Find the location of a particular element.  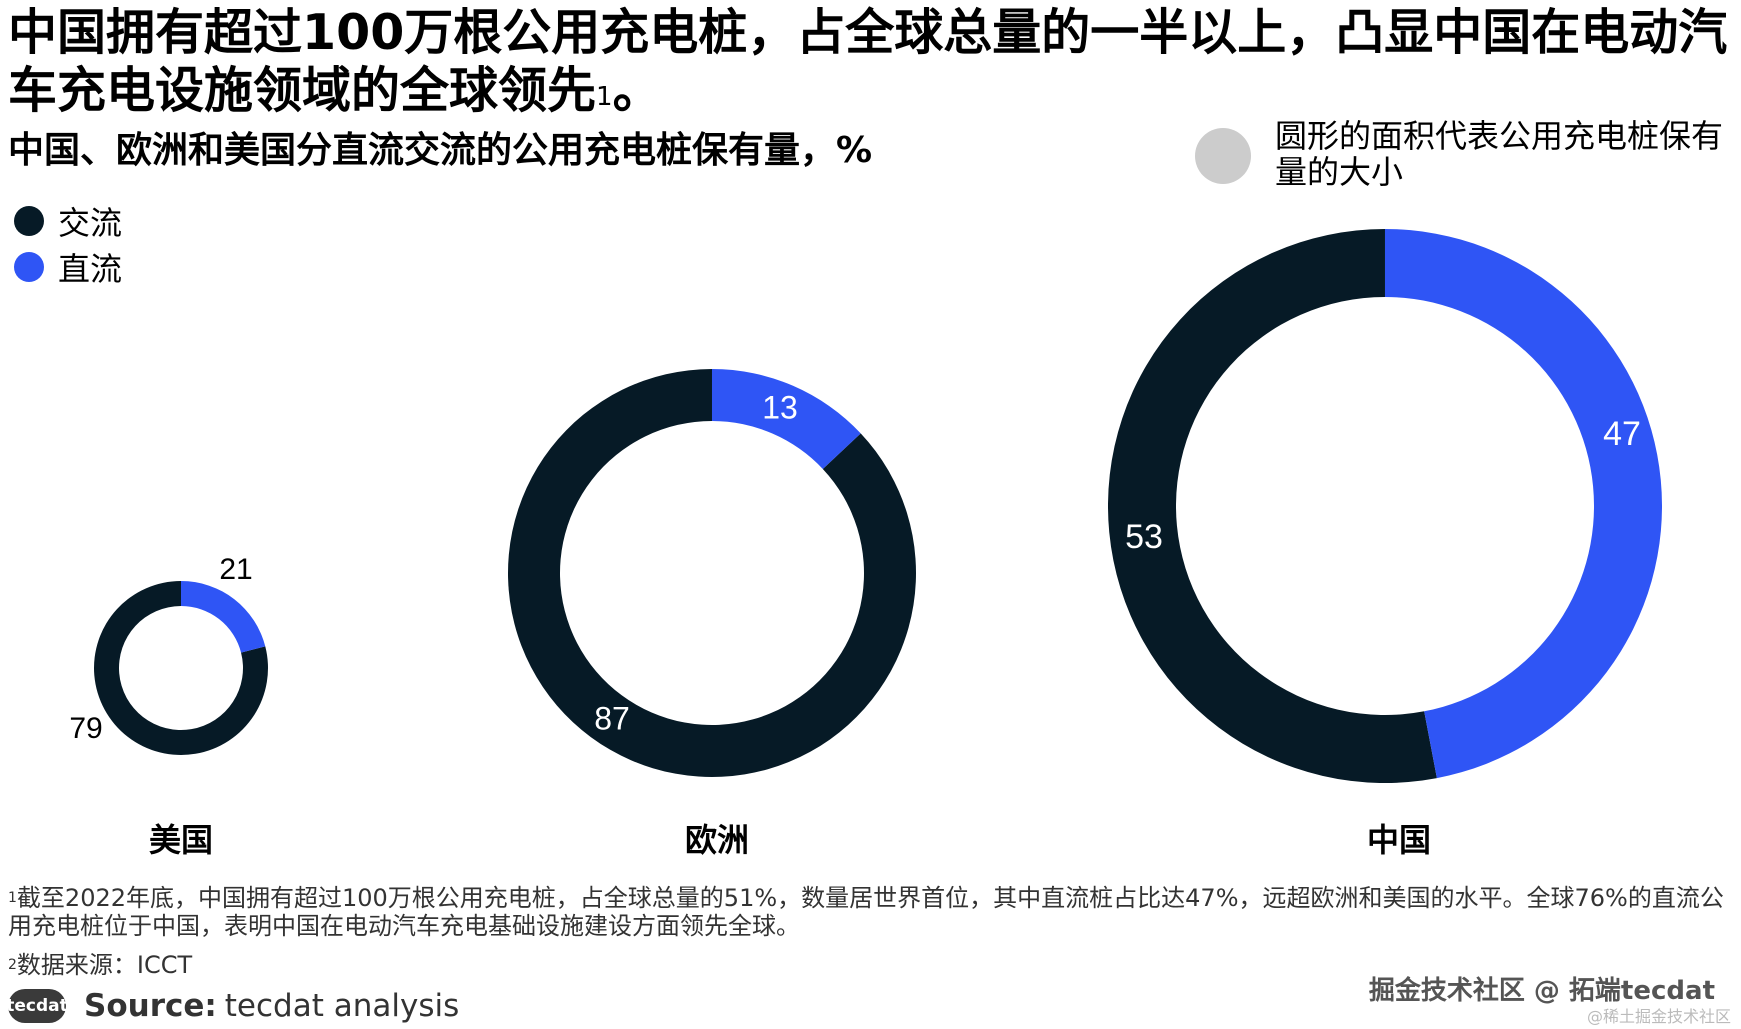

size-note: 圆形的面积代表公用充电桩保有量的大小 is located at coordinates (1462, 154).